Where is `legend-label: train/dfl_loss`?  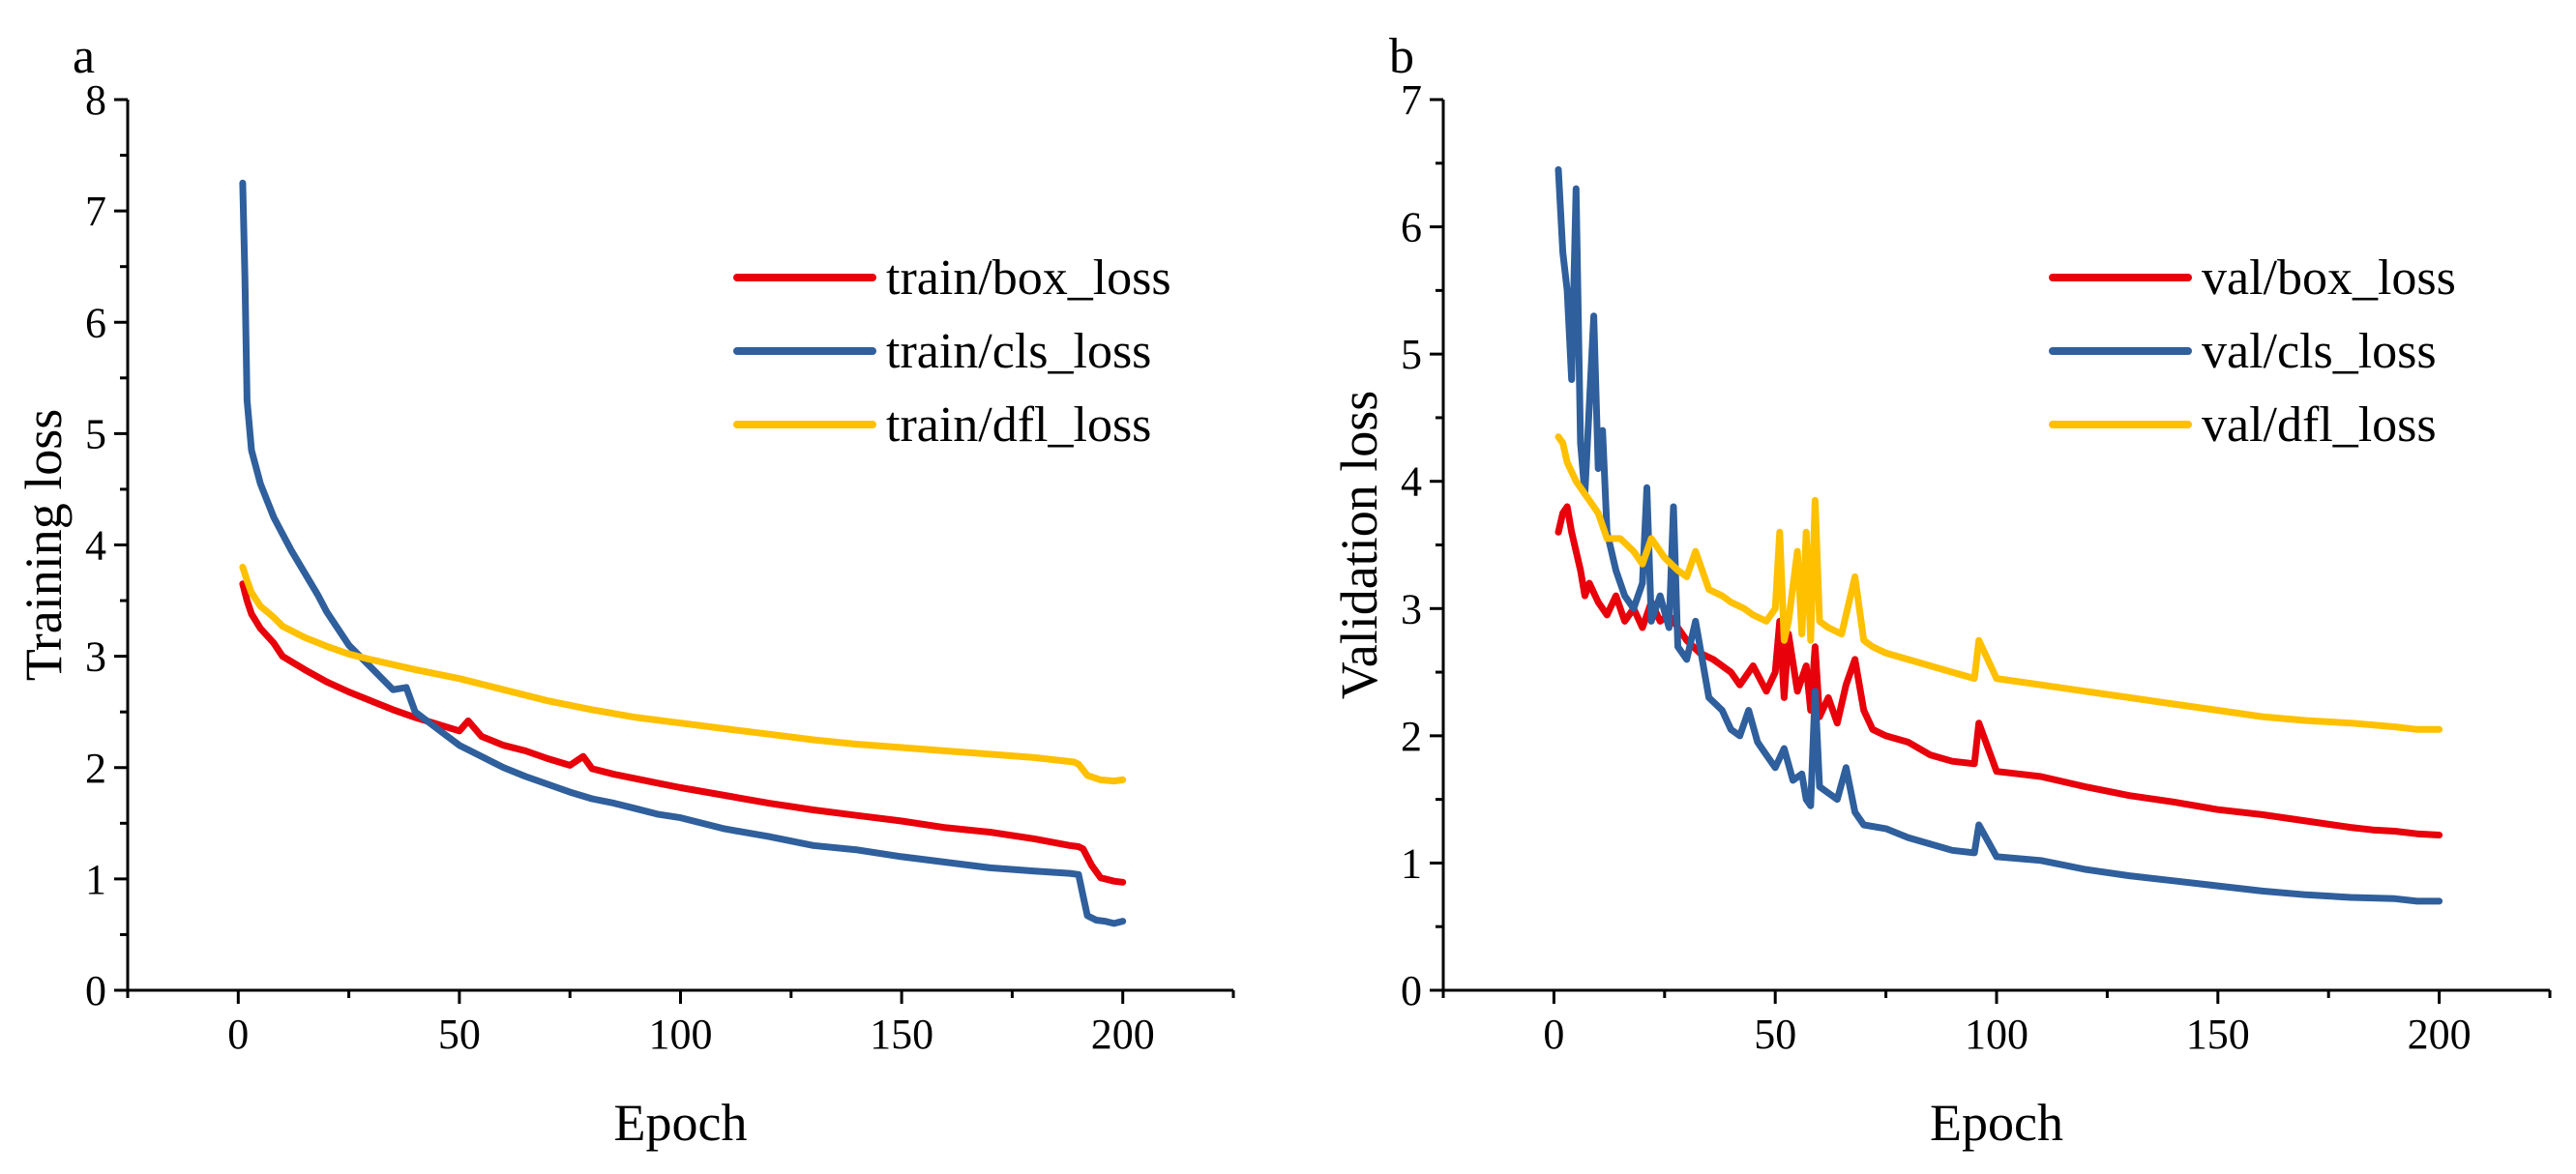
legend-label: train/dfl_loss is located at coordinates (1019, 425).